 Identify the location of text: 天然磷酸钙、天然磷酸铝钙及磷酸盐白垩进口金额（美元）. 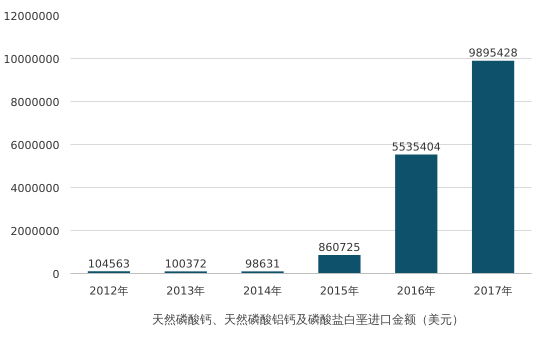
(308, 320).